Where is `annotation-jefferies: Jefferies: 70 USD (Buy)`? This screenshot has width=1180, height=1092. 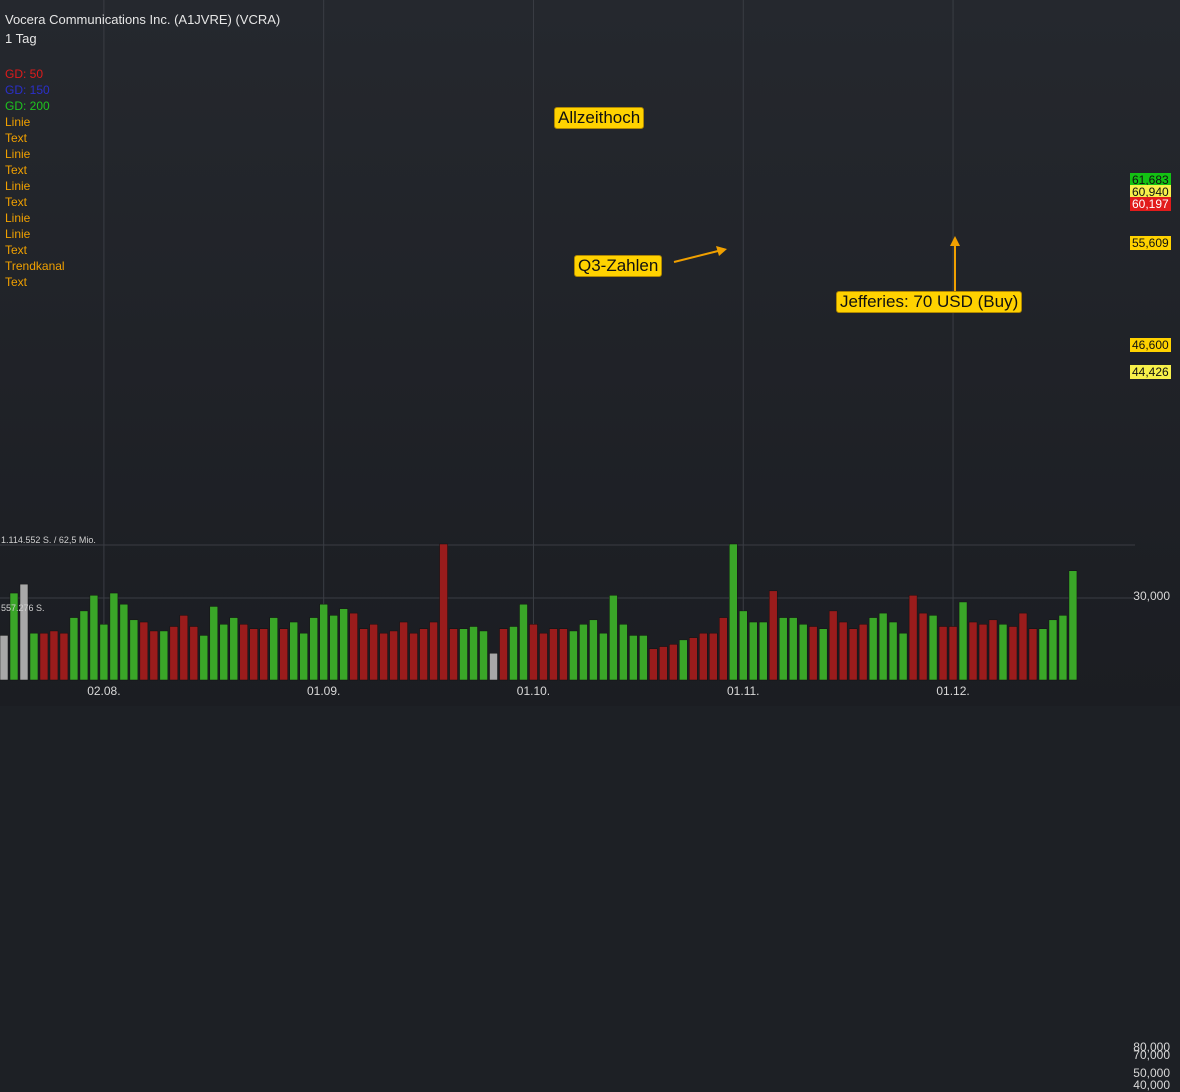 annotation-jefferies: Jefferies: 70 USD (Buy) is located at coordinates (929, 302).